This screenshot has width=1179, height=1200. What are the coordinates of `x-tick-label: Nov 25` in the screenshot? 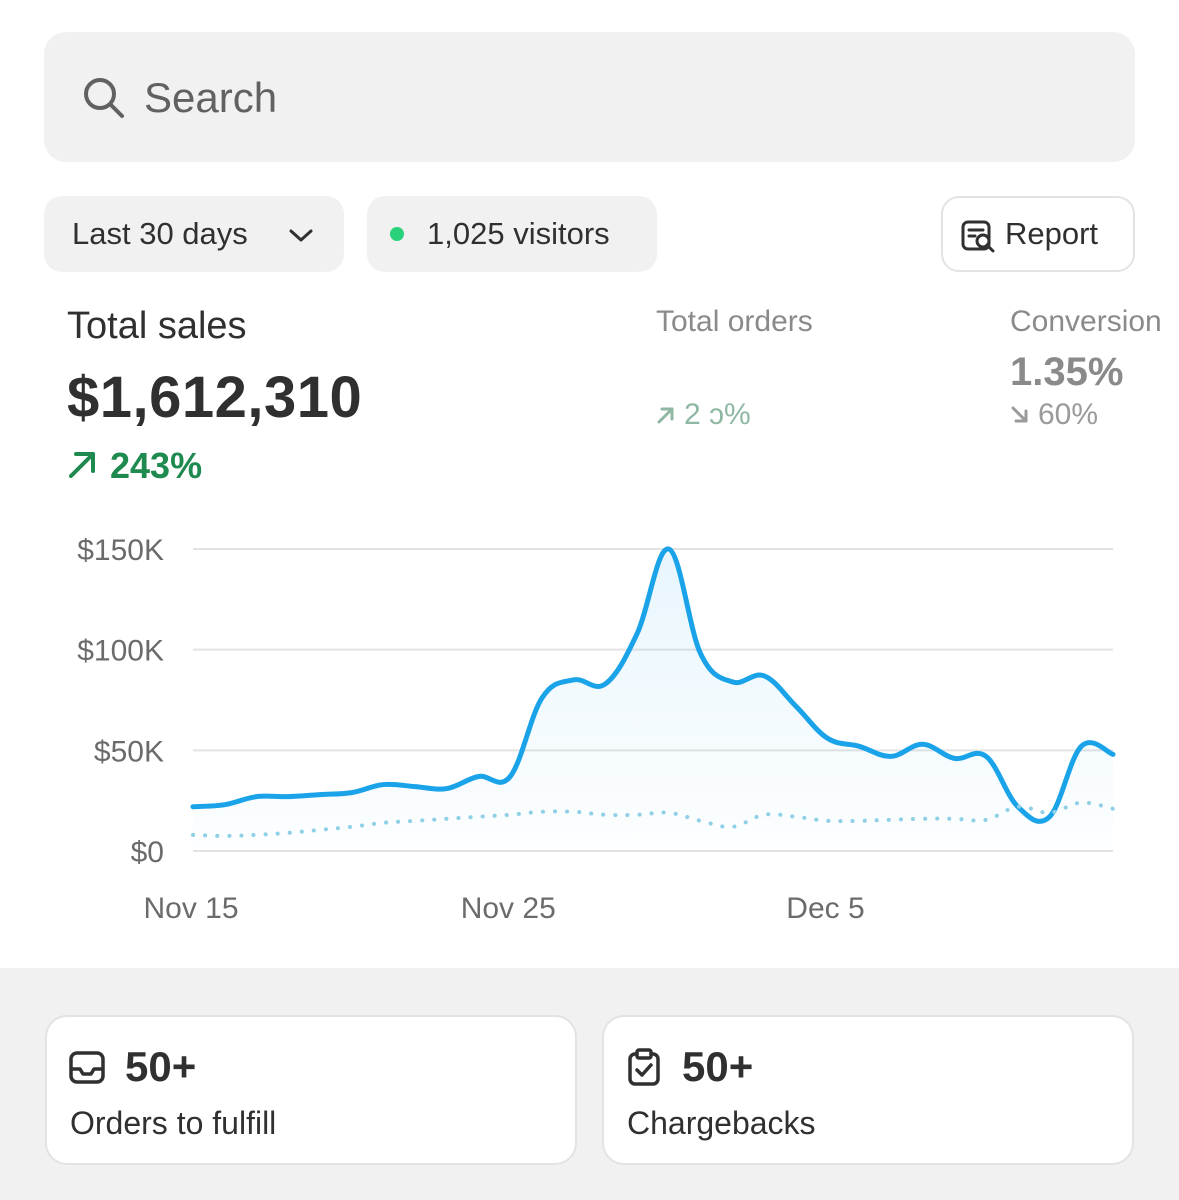 It's located at (508, 908).